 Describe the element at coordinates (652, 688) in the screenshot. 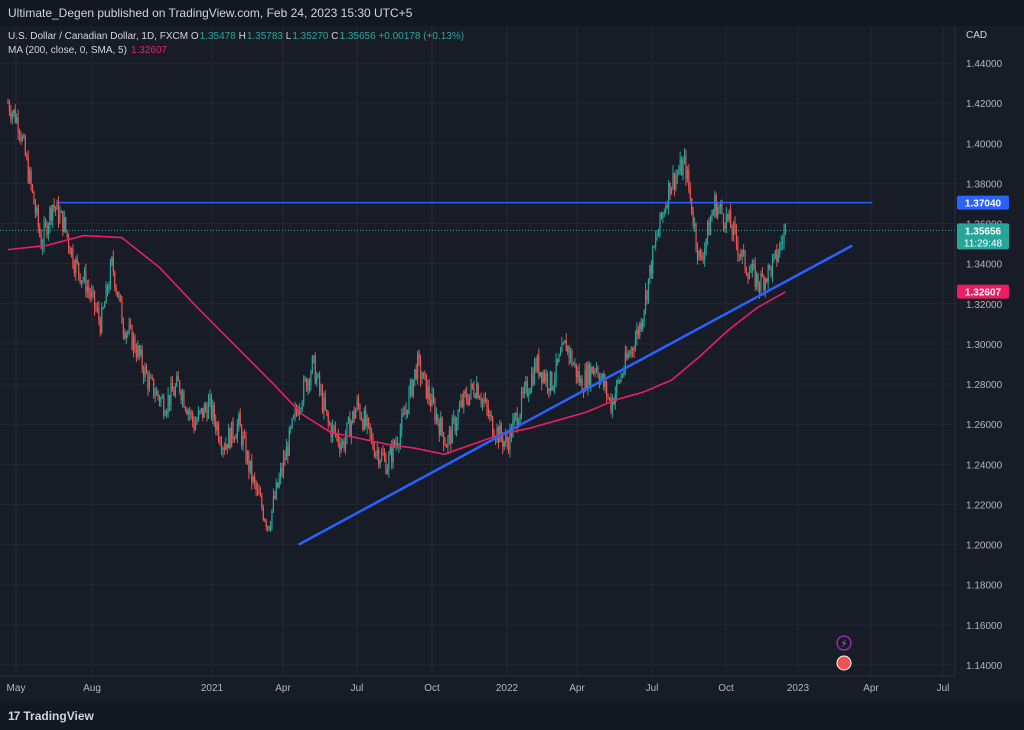

I see `x-tick-label: Jul` at that location.